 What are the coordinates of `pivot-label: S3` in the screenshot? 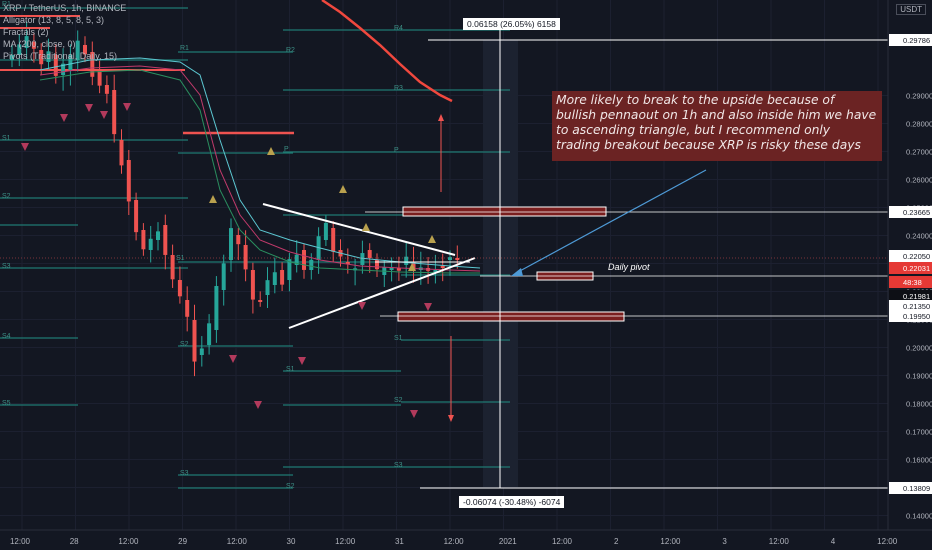 It's located at (398, 465).